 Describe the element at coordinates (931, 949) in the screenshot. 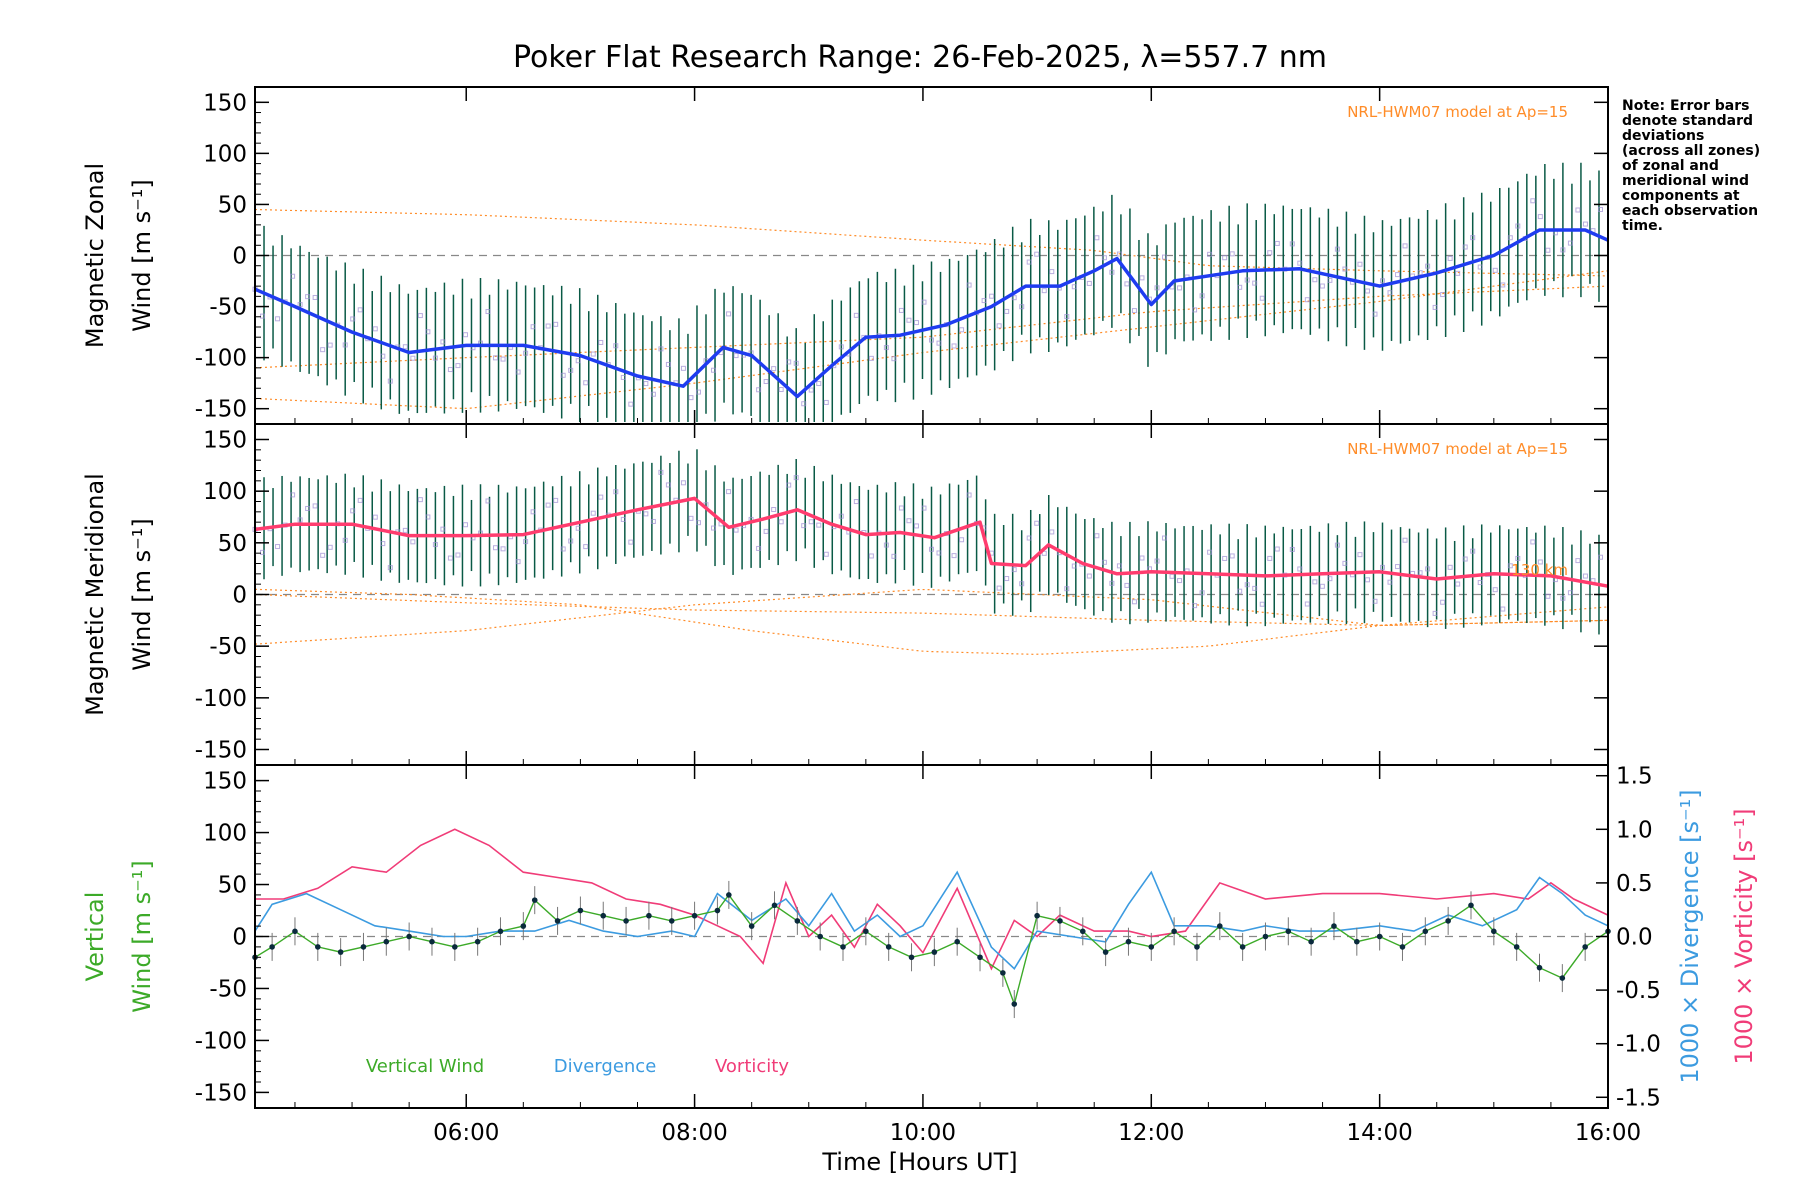

I see `vertical-wind-points` at that location.